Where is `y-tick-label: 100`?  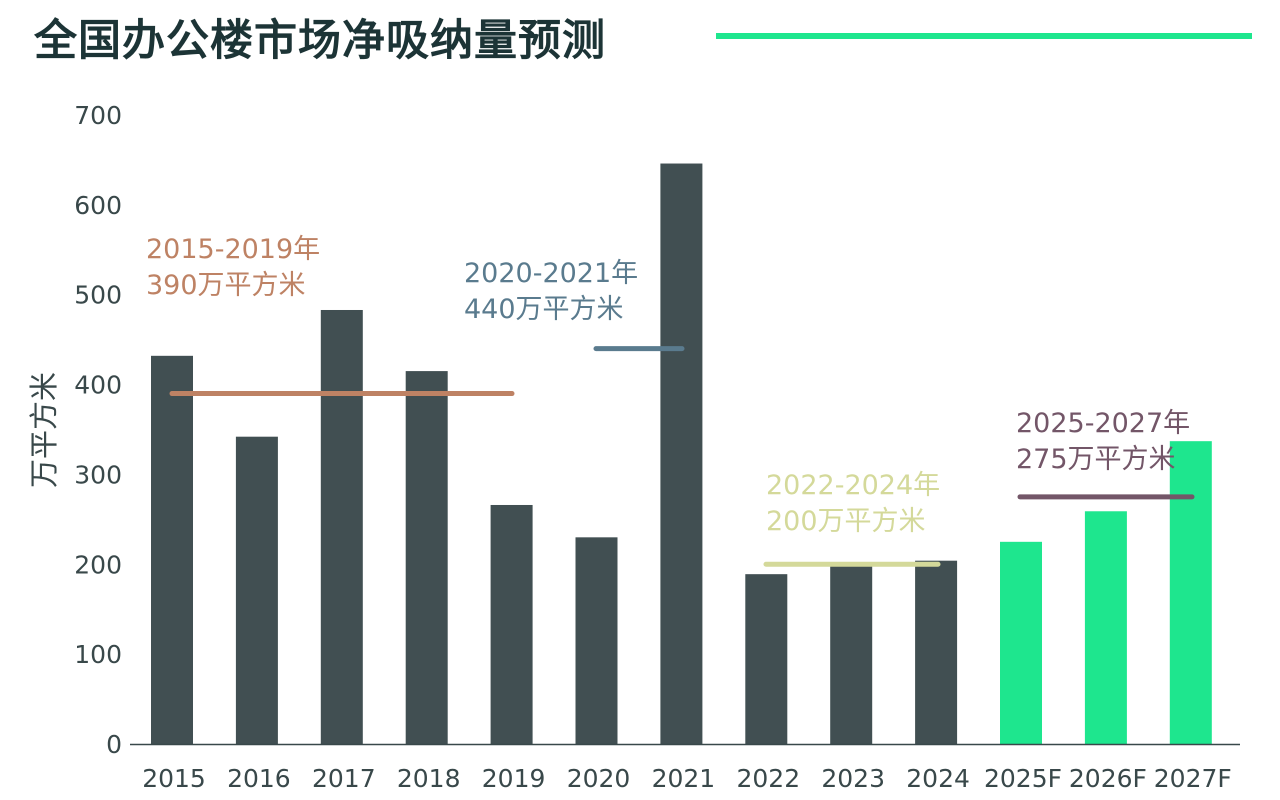
y-tick-label: 100 is located at coordinates (98, 654).